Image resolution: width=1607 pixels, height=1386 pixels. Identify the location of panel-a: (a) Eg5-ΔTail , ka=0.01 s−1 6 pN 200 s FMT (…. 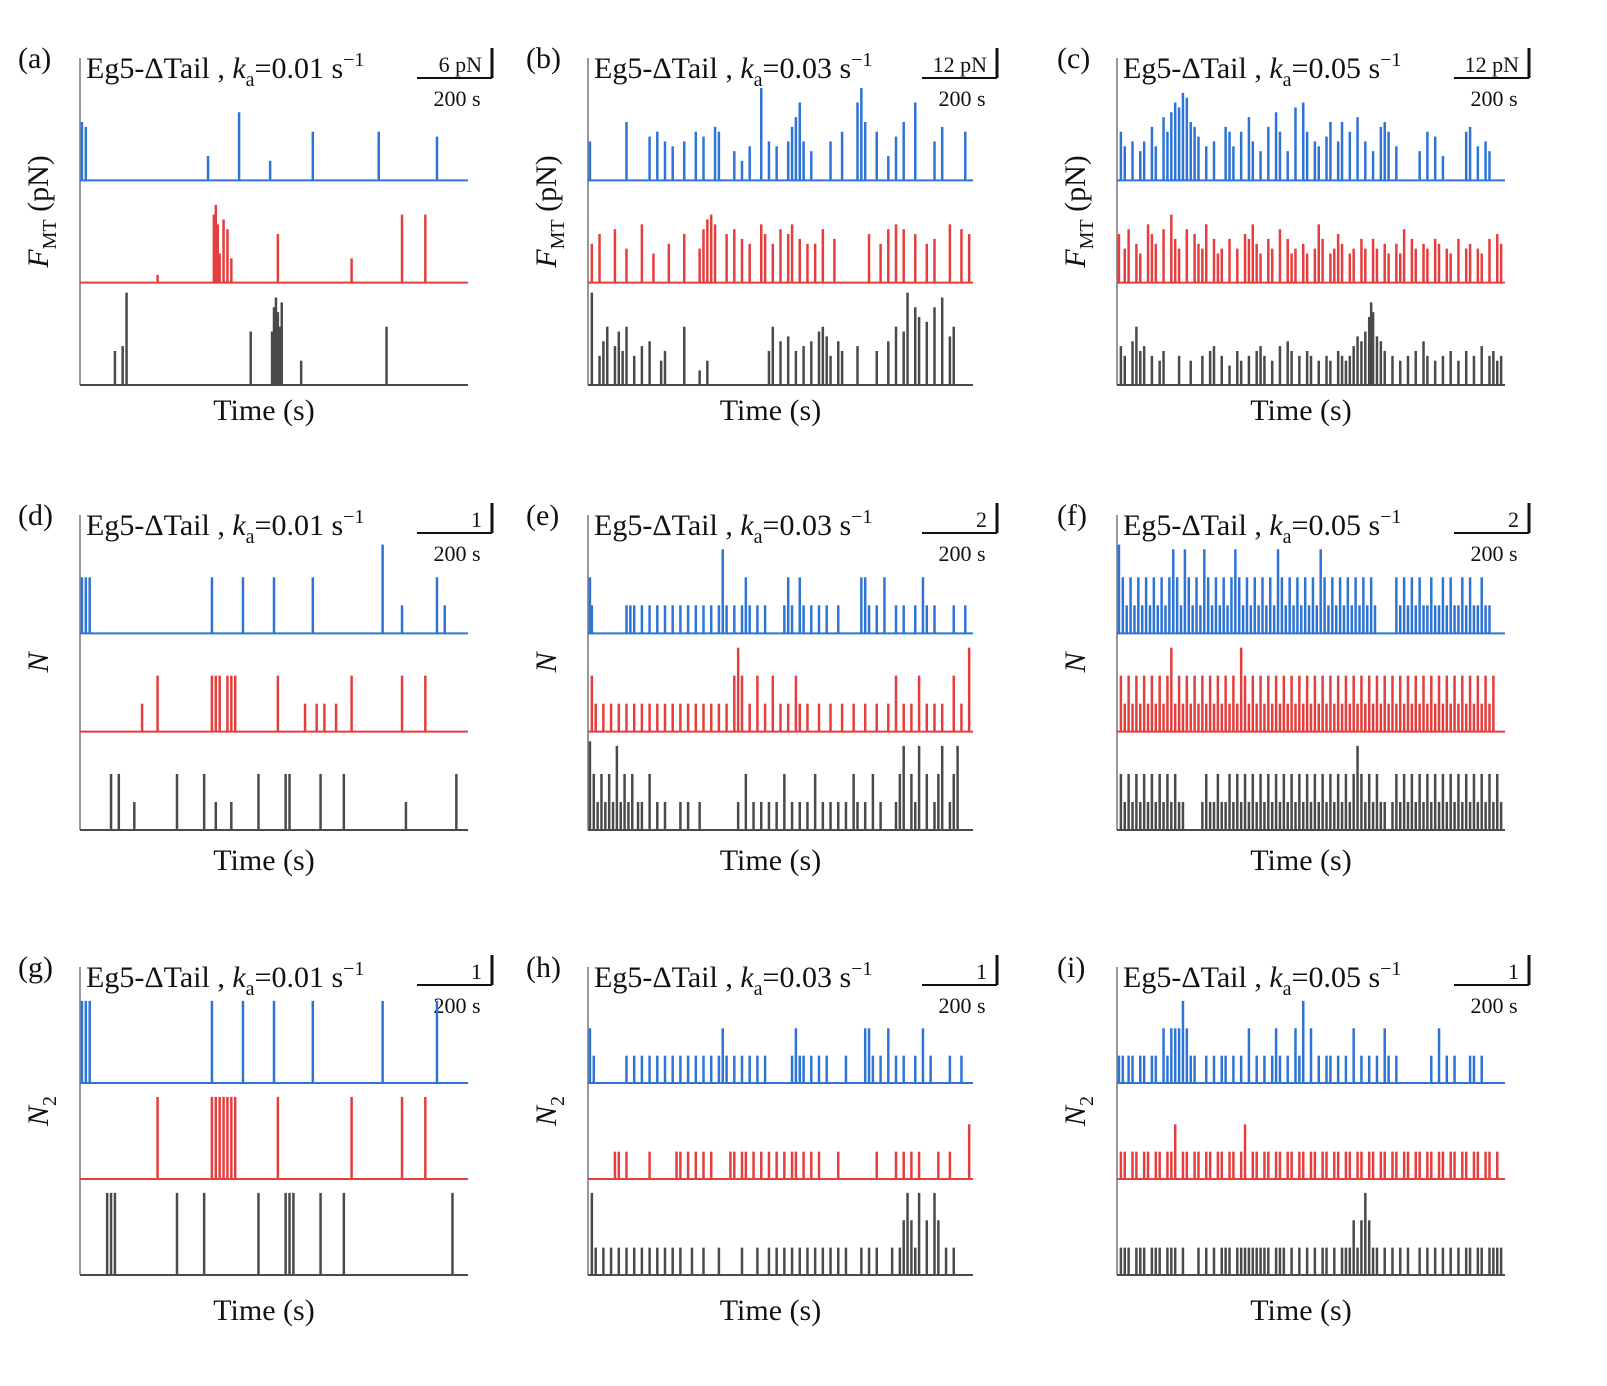
(256, 234).